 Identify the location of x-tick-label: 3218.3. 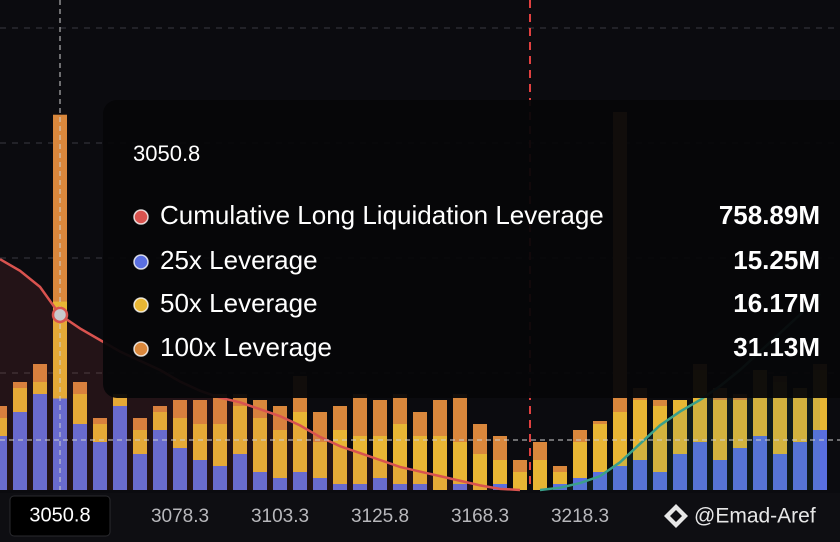
(580, 516).